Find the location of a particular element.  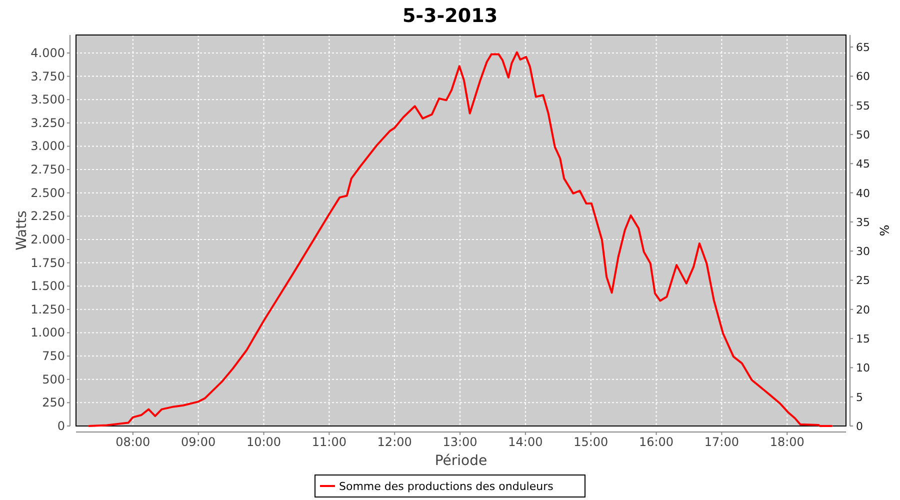

y-tick-label: 1.500 is located at coordinates (47, 286).